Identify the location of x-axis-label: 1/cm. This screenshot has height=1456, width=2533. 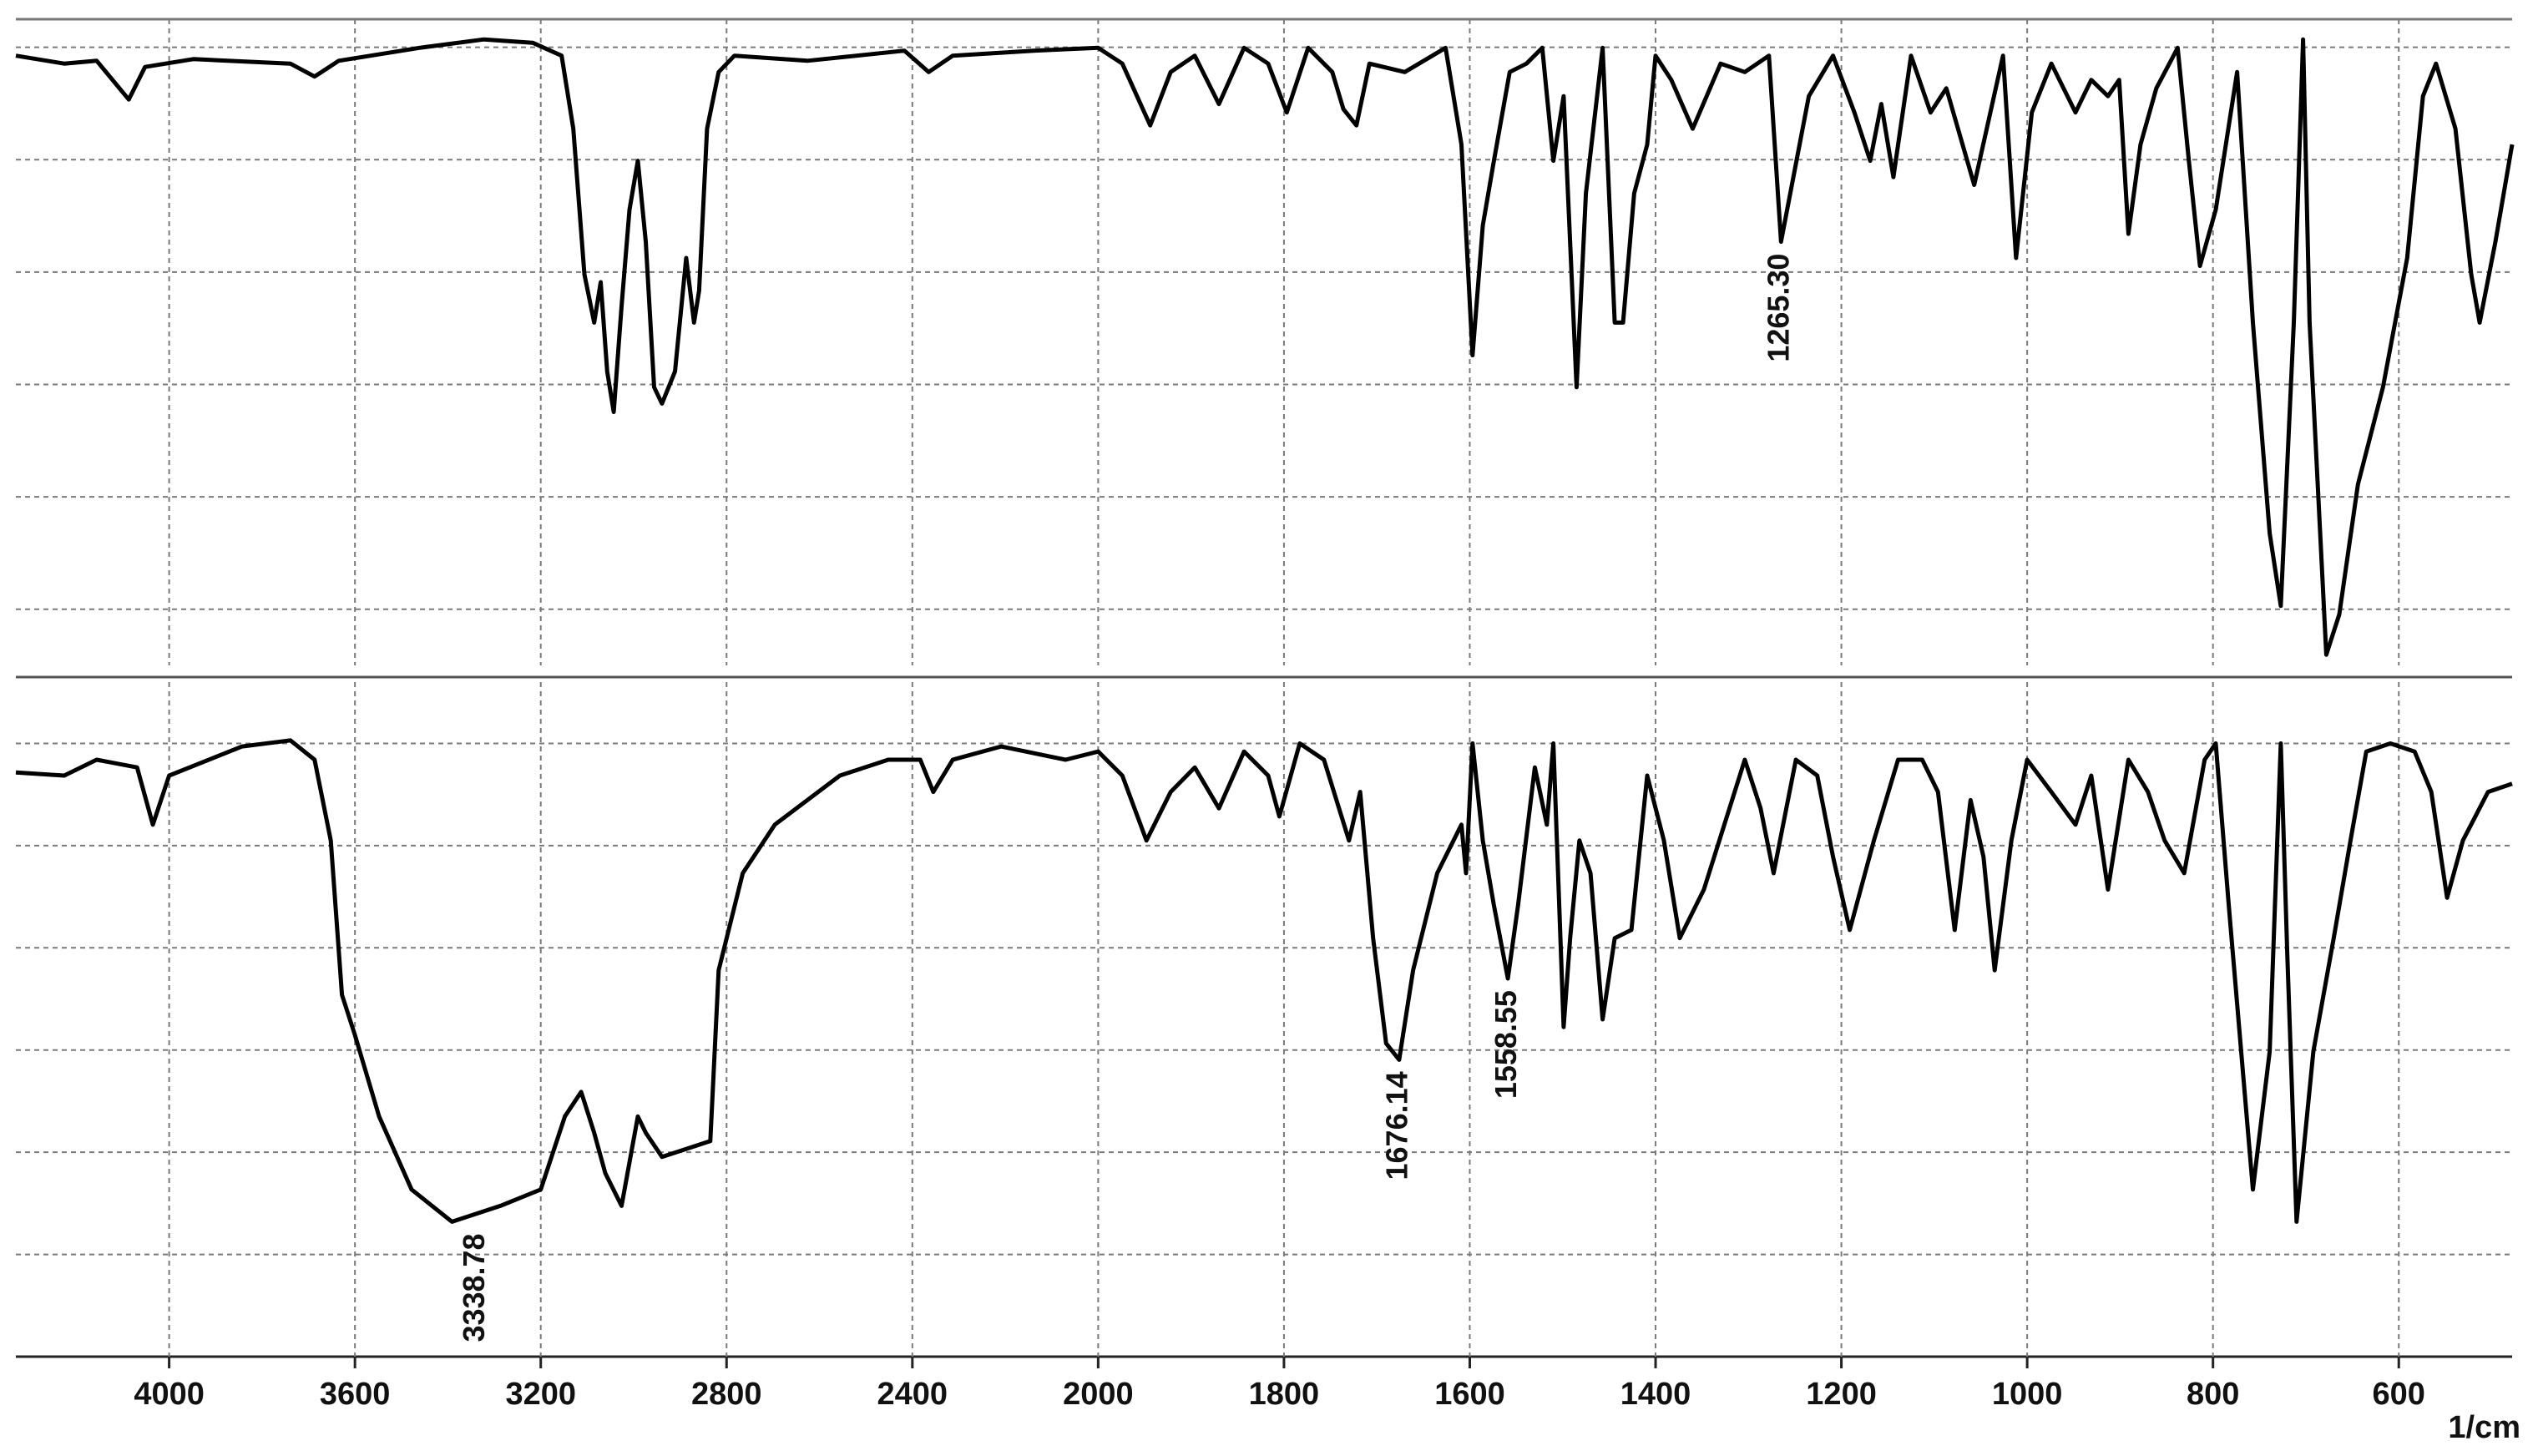
(2484, 1427).